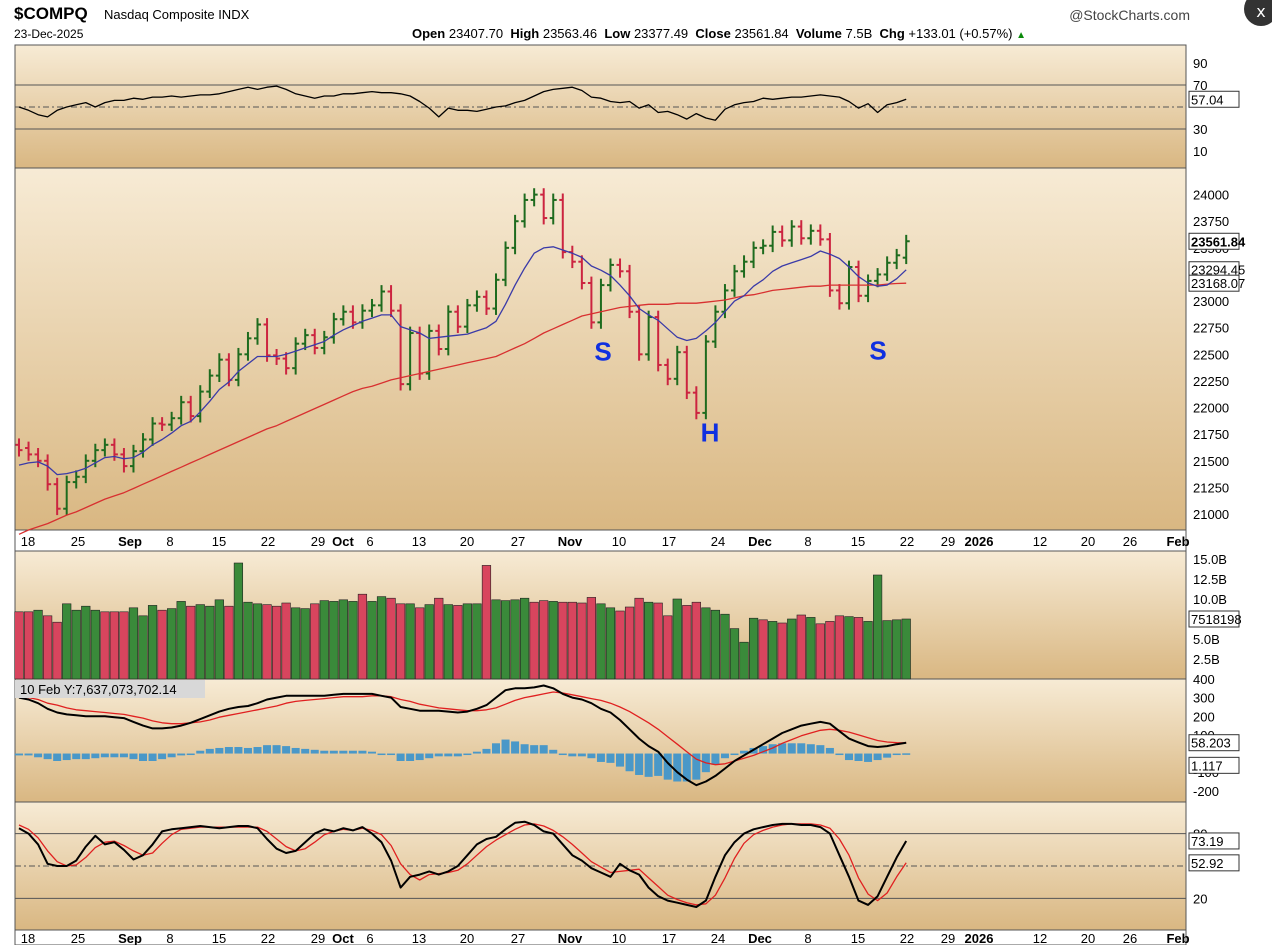 This screenshot has height=945, width=1272. What do you see at coordinates (1211, 461) in the screenshot?
I see `price-tick-label: 21500` at bounding box center [1211, 461].